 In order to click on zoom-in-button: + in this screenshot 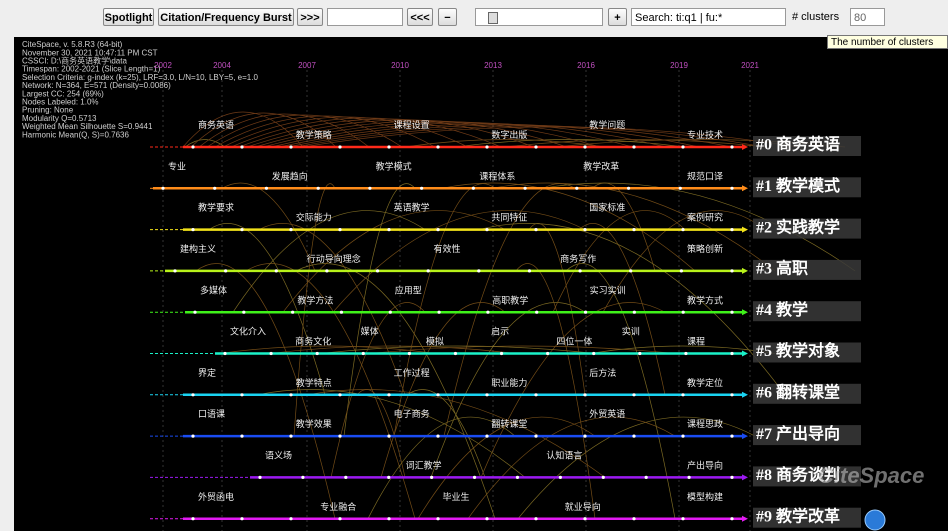, I will do `click(617, 17)`.